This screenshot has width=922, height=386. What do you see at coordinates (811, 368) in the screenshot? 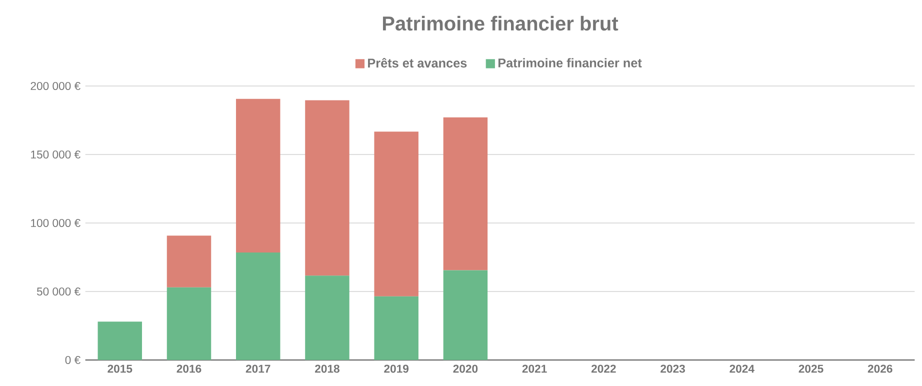
I see `x-tick-label: 2025` at bounding box center [811, 368].